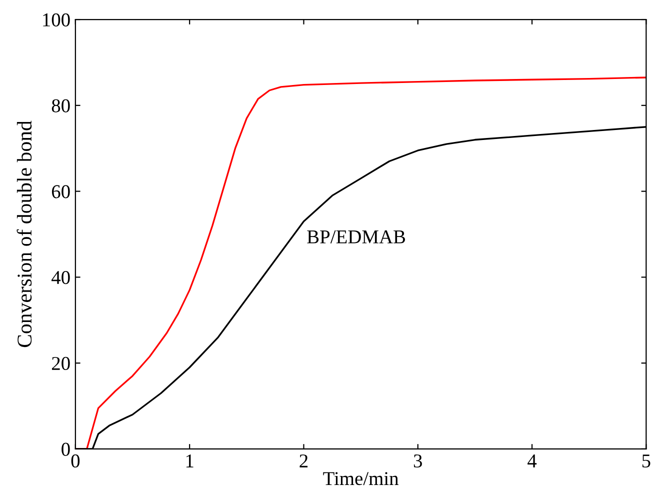 This screenshot has width=656, height=488. What do you see at coordinates (61, 105) in the screenshot?
I see `y-tick-label: 80` at bounding box center [61, 105].